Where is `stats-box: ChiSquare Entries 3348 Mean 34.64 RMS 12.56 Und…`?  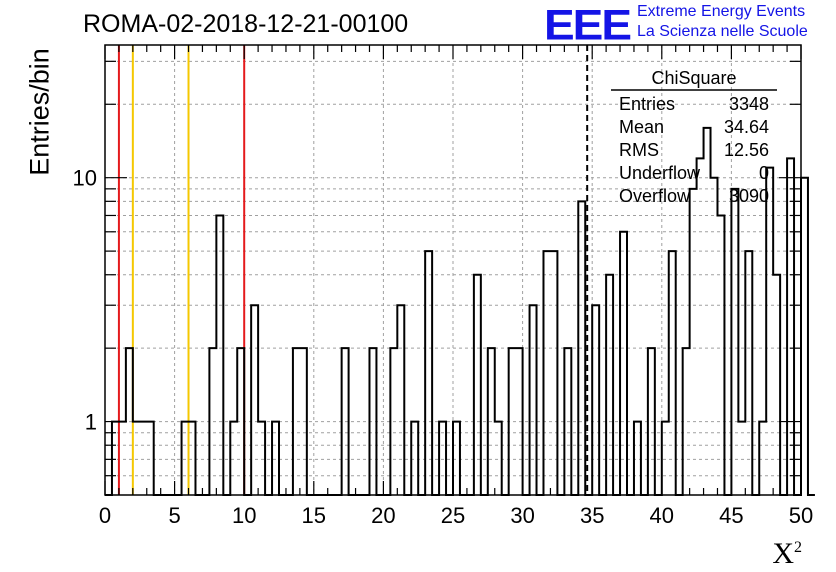
stats-box: ChiSquare Entries 3348 Mean 34.64 RMS 12.56 Und… is located at coordinates (694, 137).